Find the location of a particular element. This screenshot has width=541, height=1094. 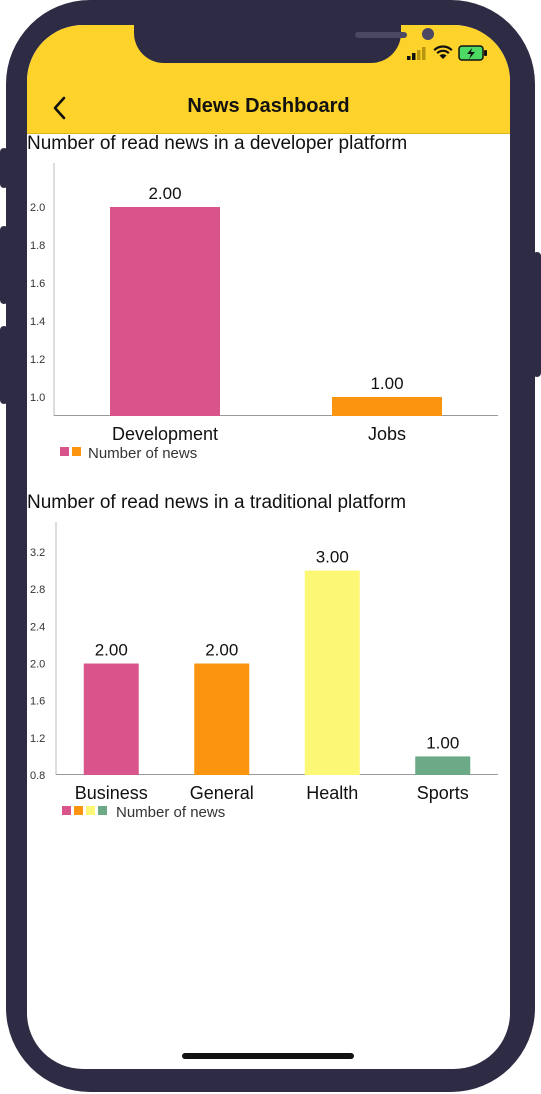

c1-value-label: 1.00 is located at coordinates (386, 383).